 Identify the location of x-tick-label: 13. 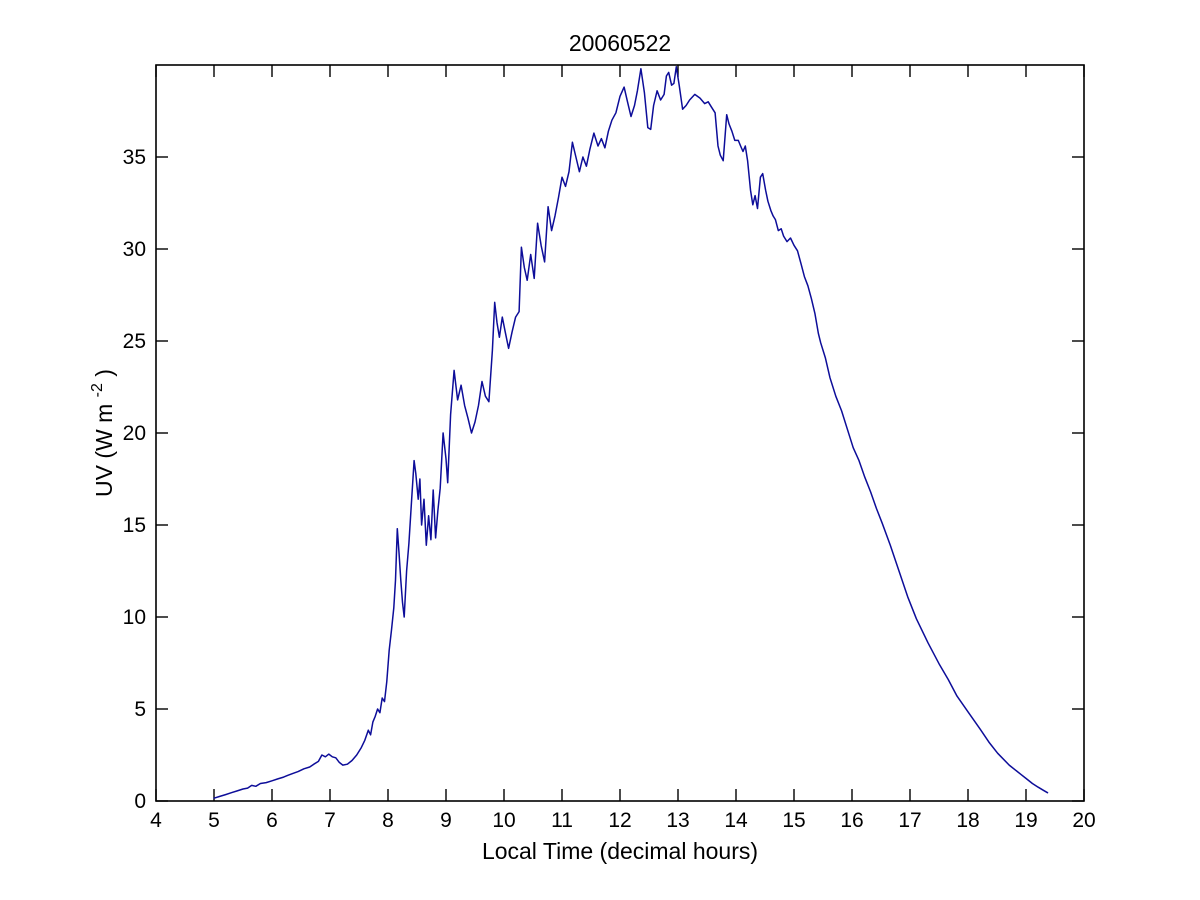
(677, 820).